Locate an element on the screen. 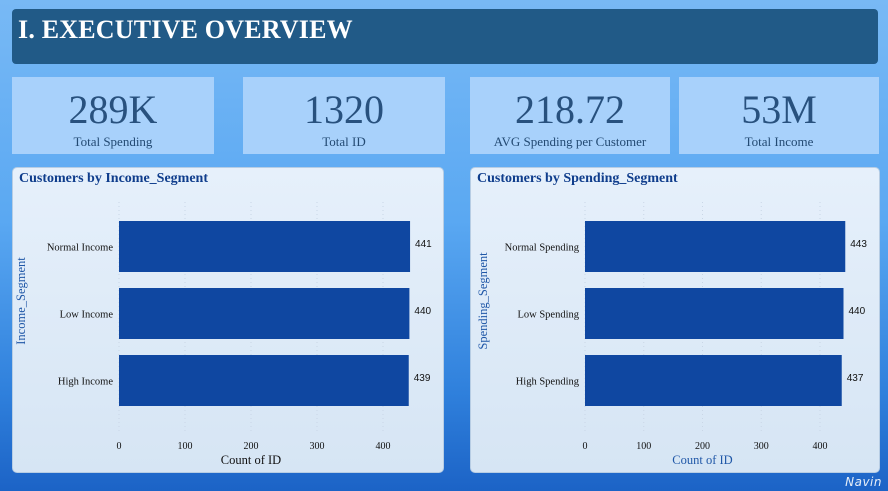 The image size is (888, 491). data-label: 439 is located at coordinates (422, 378).